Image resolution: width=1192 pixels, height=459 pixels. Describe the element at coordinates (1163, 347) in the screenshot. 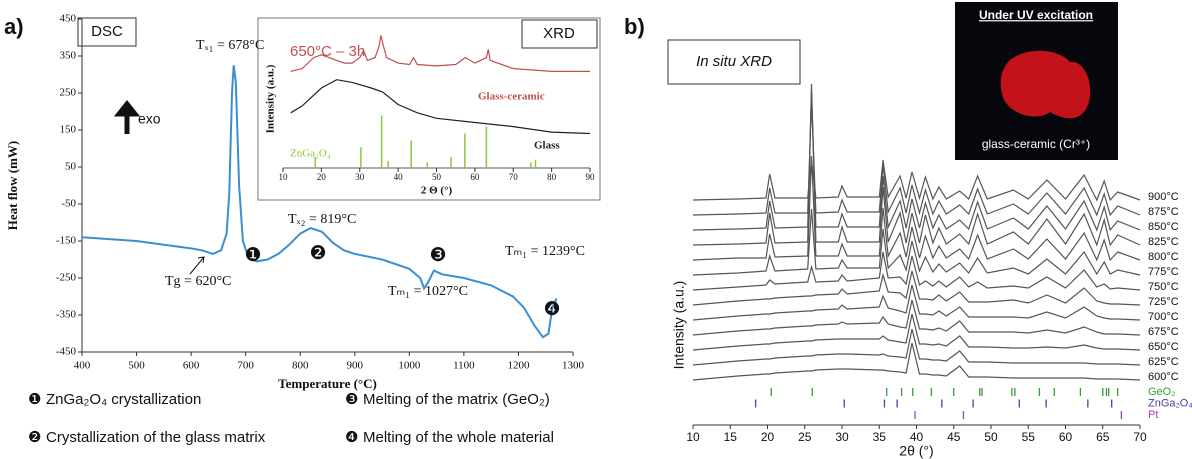

I see `series-label: 650°C` at that location.